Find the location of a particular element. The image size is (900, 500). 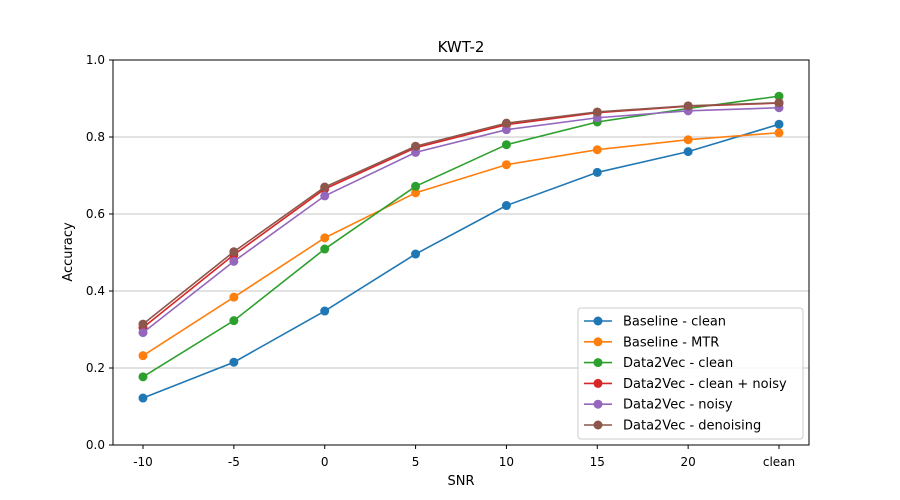

x-tick-label: -5 is located at coordinates (234, 462).